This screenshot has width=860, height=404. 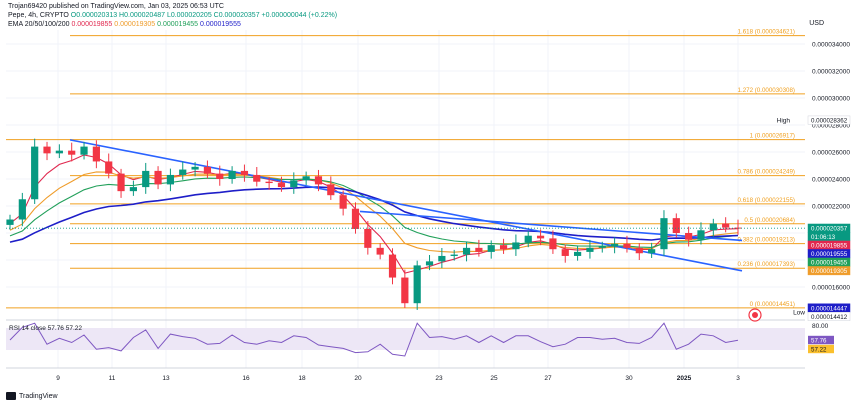 I want to click on price-badge-label: 0.000019305, so click(x=829, y=271).